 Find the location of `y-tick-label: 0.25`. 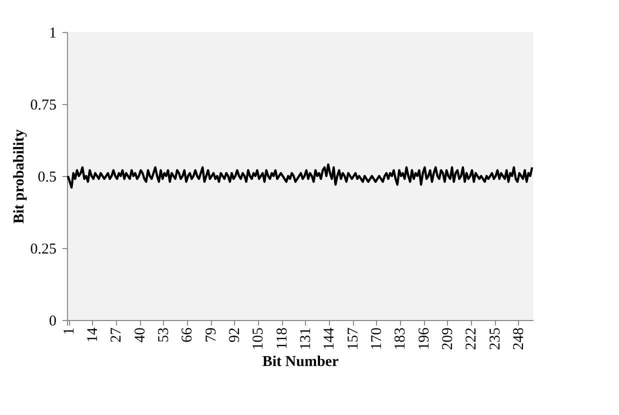

y-tick-label: 0.25 is located at coordinates (43, 250).